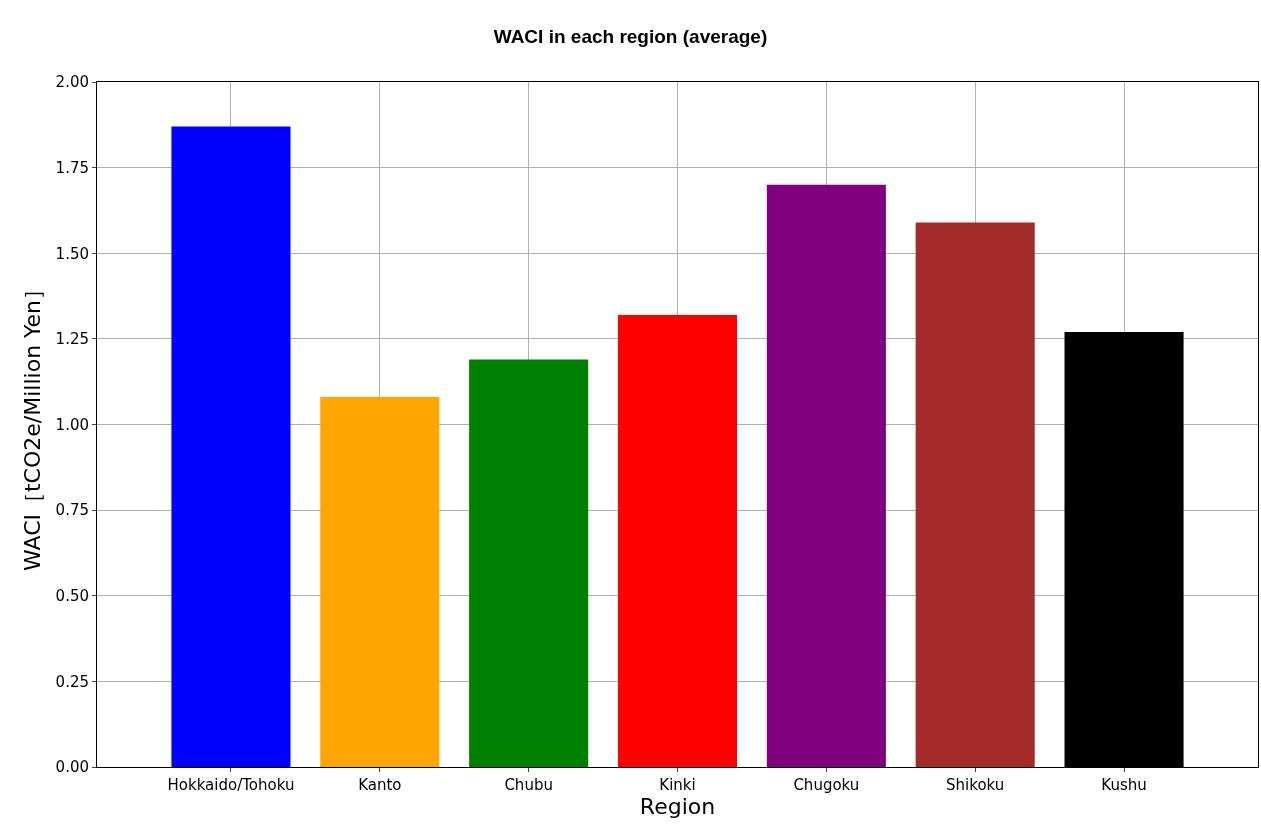 This screenshot has height=836, width=1261. What do you see at coordinates (630, 36) in the screenshot?
I see `chart-title: WACI in each region (average)` at bounding box center [630, 36].